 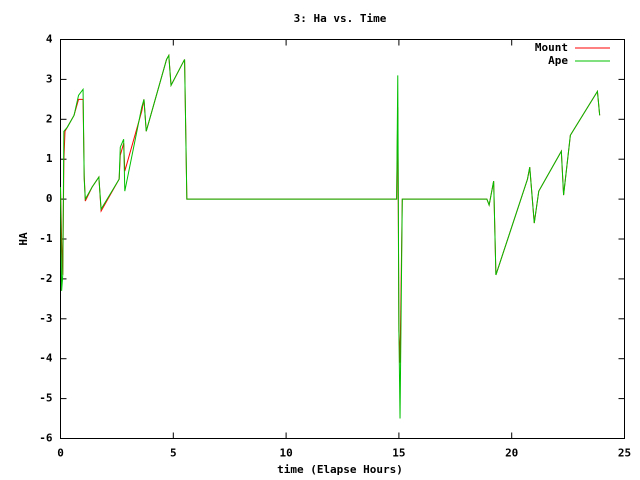 I want to click on x-axis-label: time (Elapse Hours), so click(x=340, y=469).